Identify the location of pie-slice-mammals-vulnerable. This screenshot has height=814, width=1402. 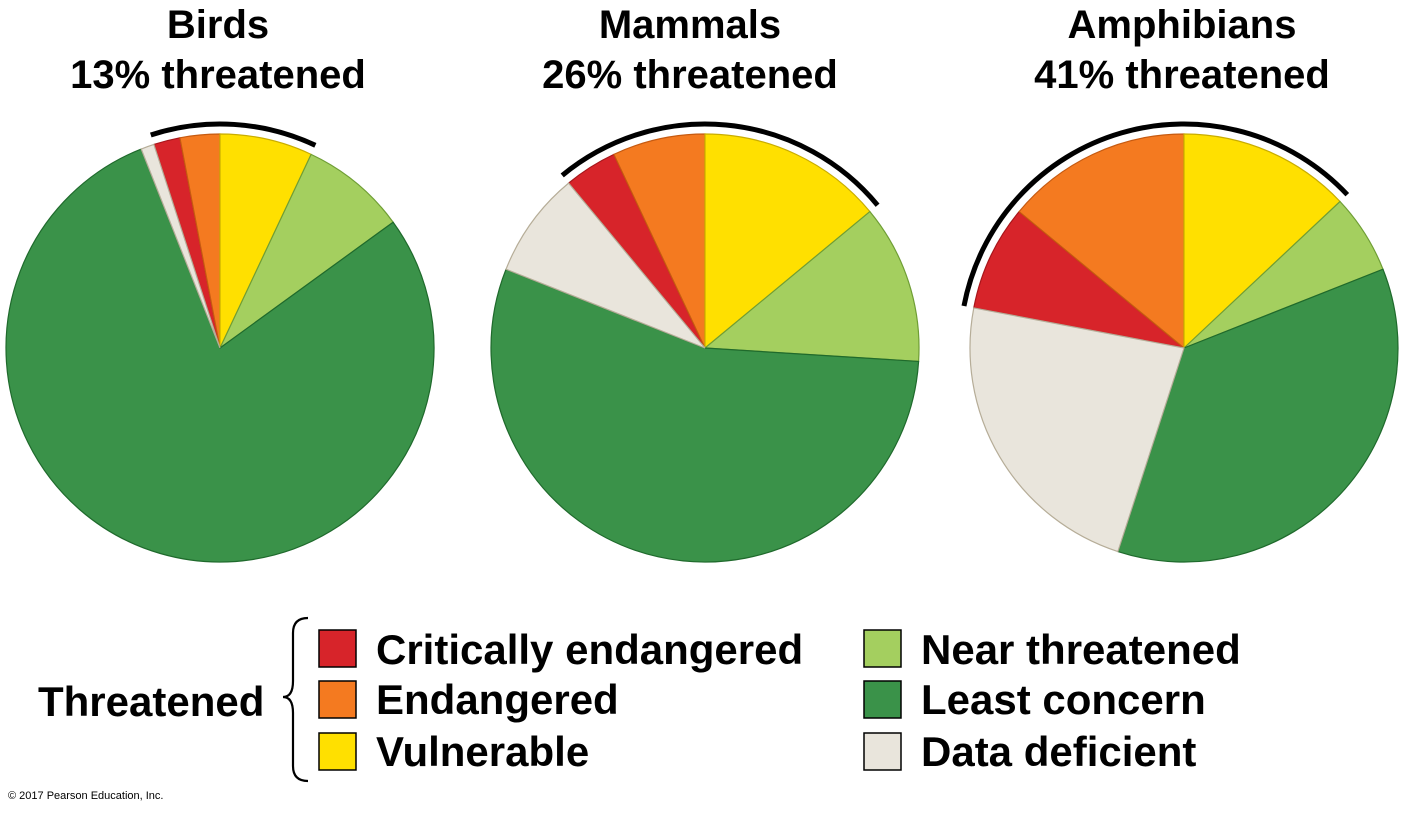
(787, 241).